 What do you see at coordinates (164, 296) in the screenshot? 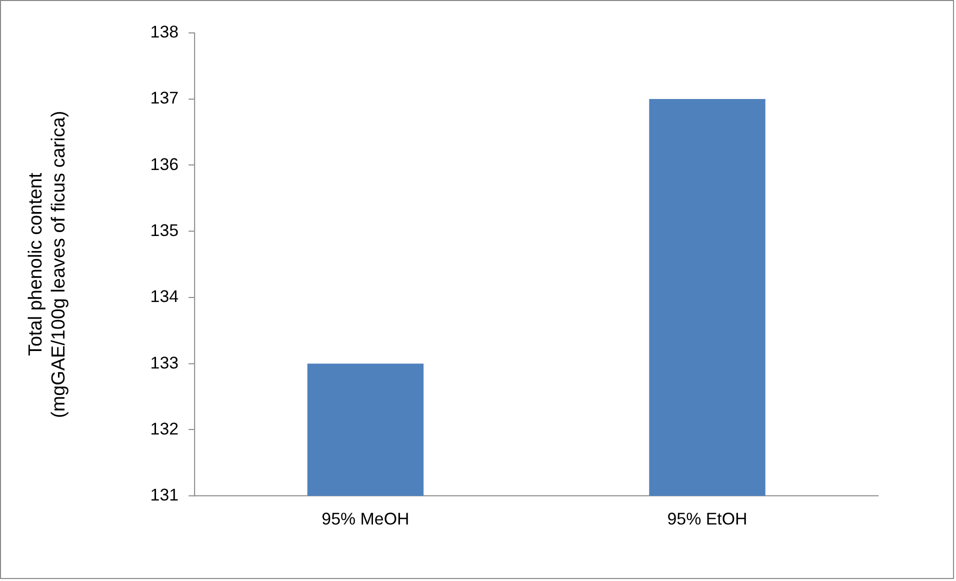
I see `y-tick-label: 134` at bounding box center [164, 296].